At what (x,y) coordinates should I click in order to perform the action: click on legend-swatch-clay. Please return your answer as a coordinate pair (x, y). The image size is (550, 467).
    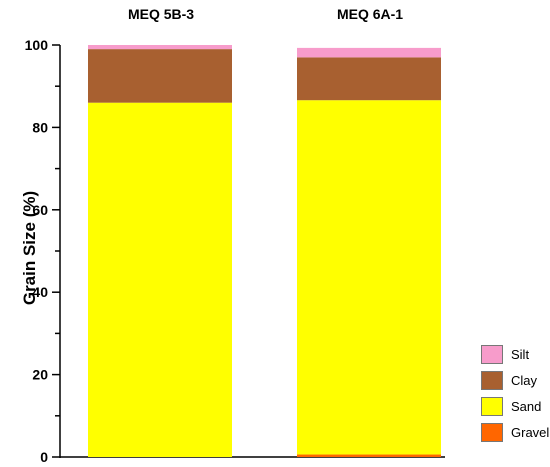
    Looking at the image, I should click on (492, 380).